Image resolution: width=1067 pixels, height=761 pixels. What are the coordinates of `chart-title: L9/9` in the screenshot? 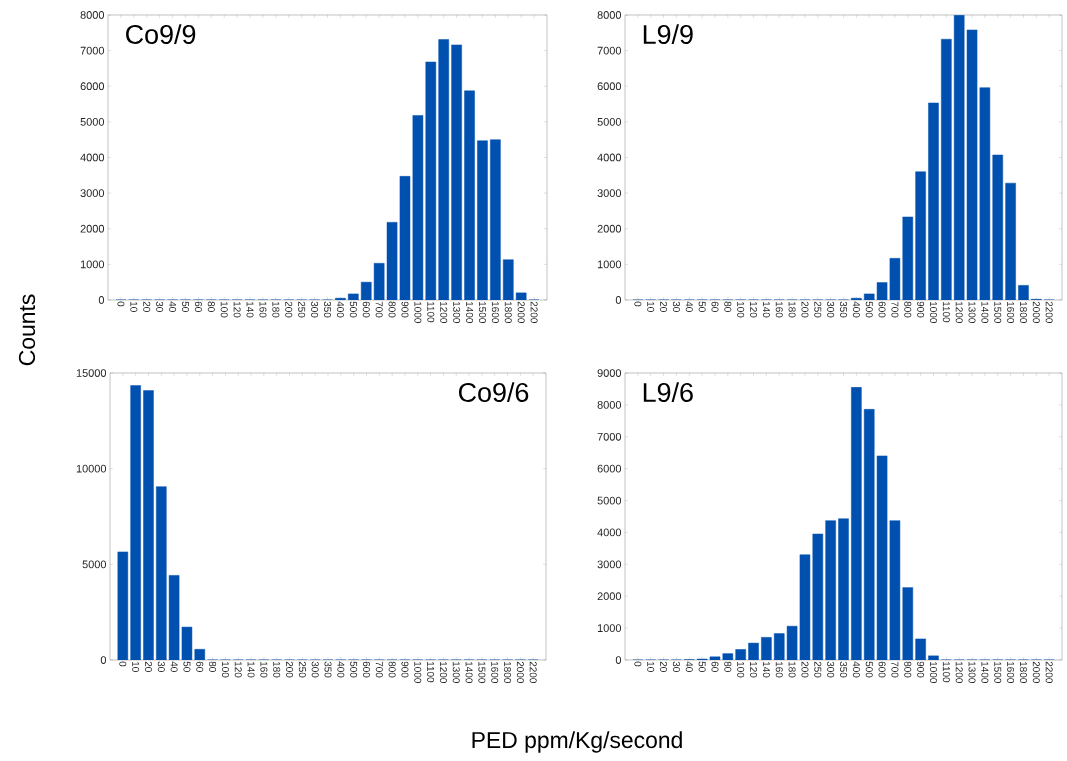 It's located at (668, 34).